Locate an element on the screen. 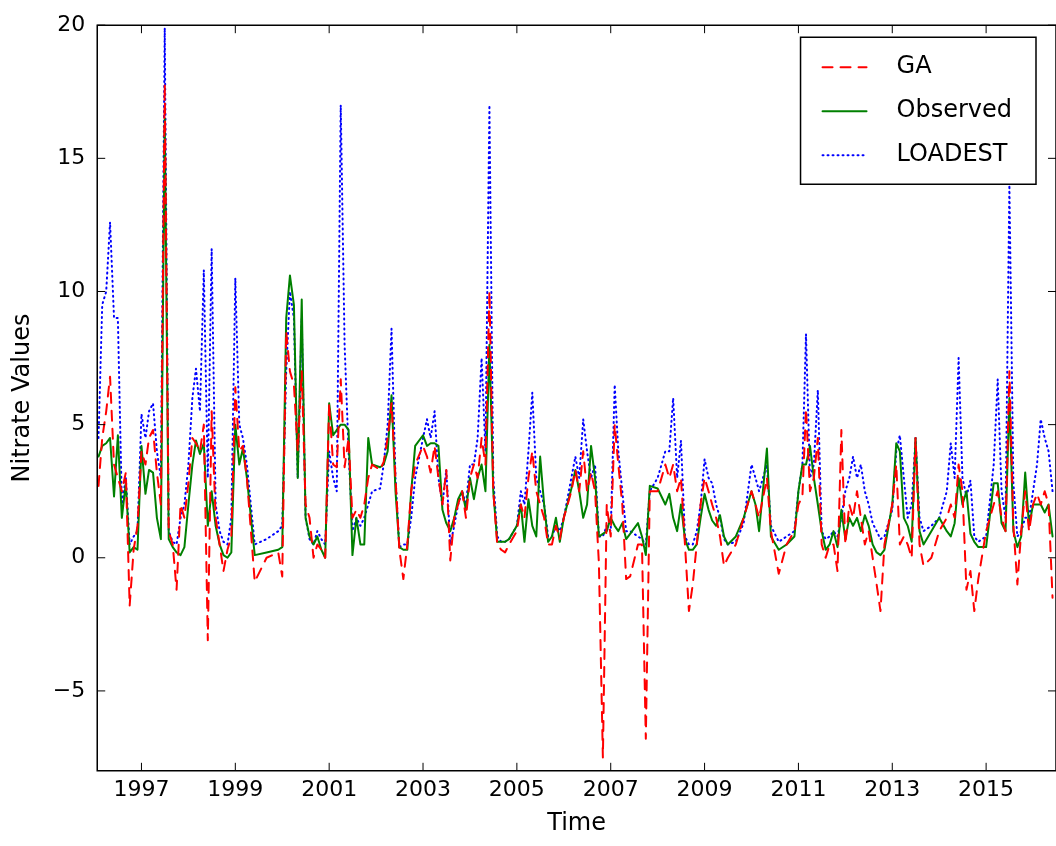  y-tick-label: −5 is located at coordinates (69, 689).